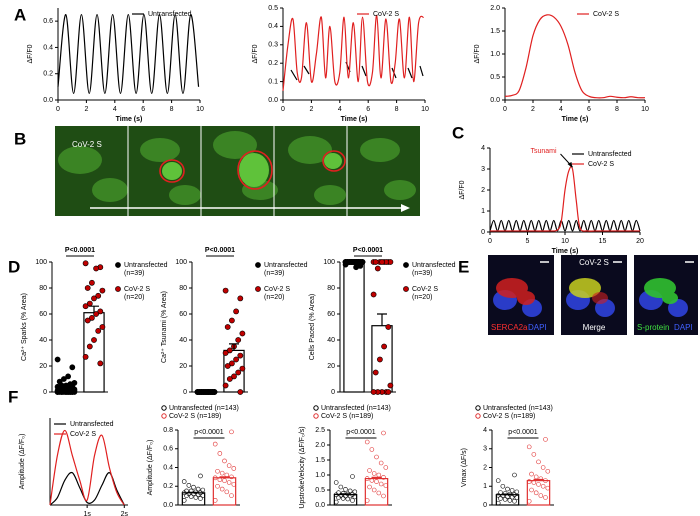  What do you see at coordinates (485, 449) in the screenshot?
I see `y-tick-label: 3` at bounding box center [485, 449].